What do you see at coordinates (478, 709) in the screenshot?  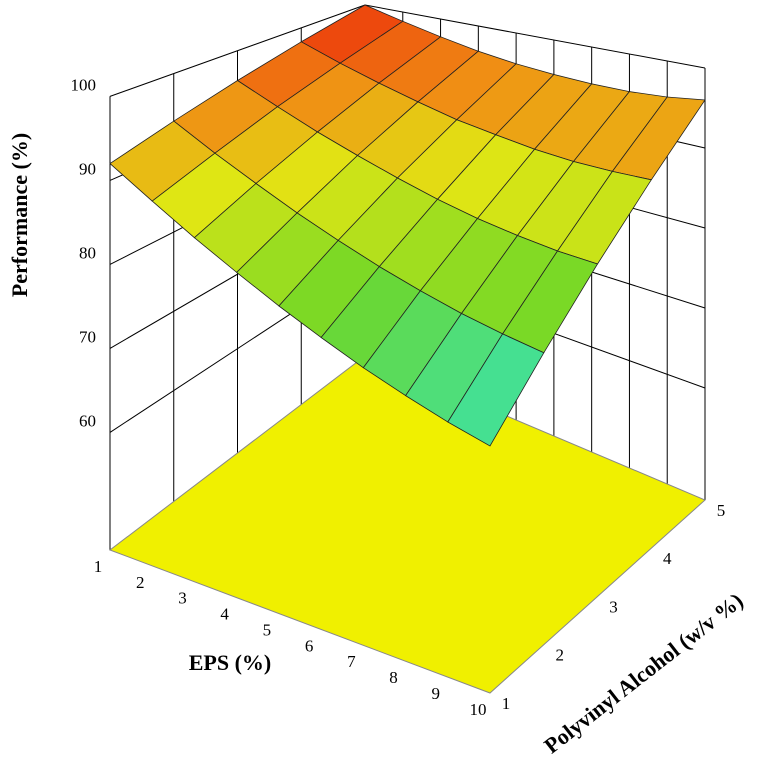 I see `x-tick-label: 10` at bounding box center [478, 709].